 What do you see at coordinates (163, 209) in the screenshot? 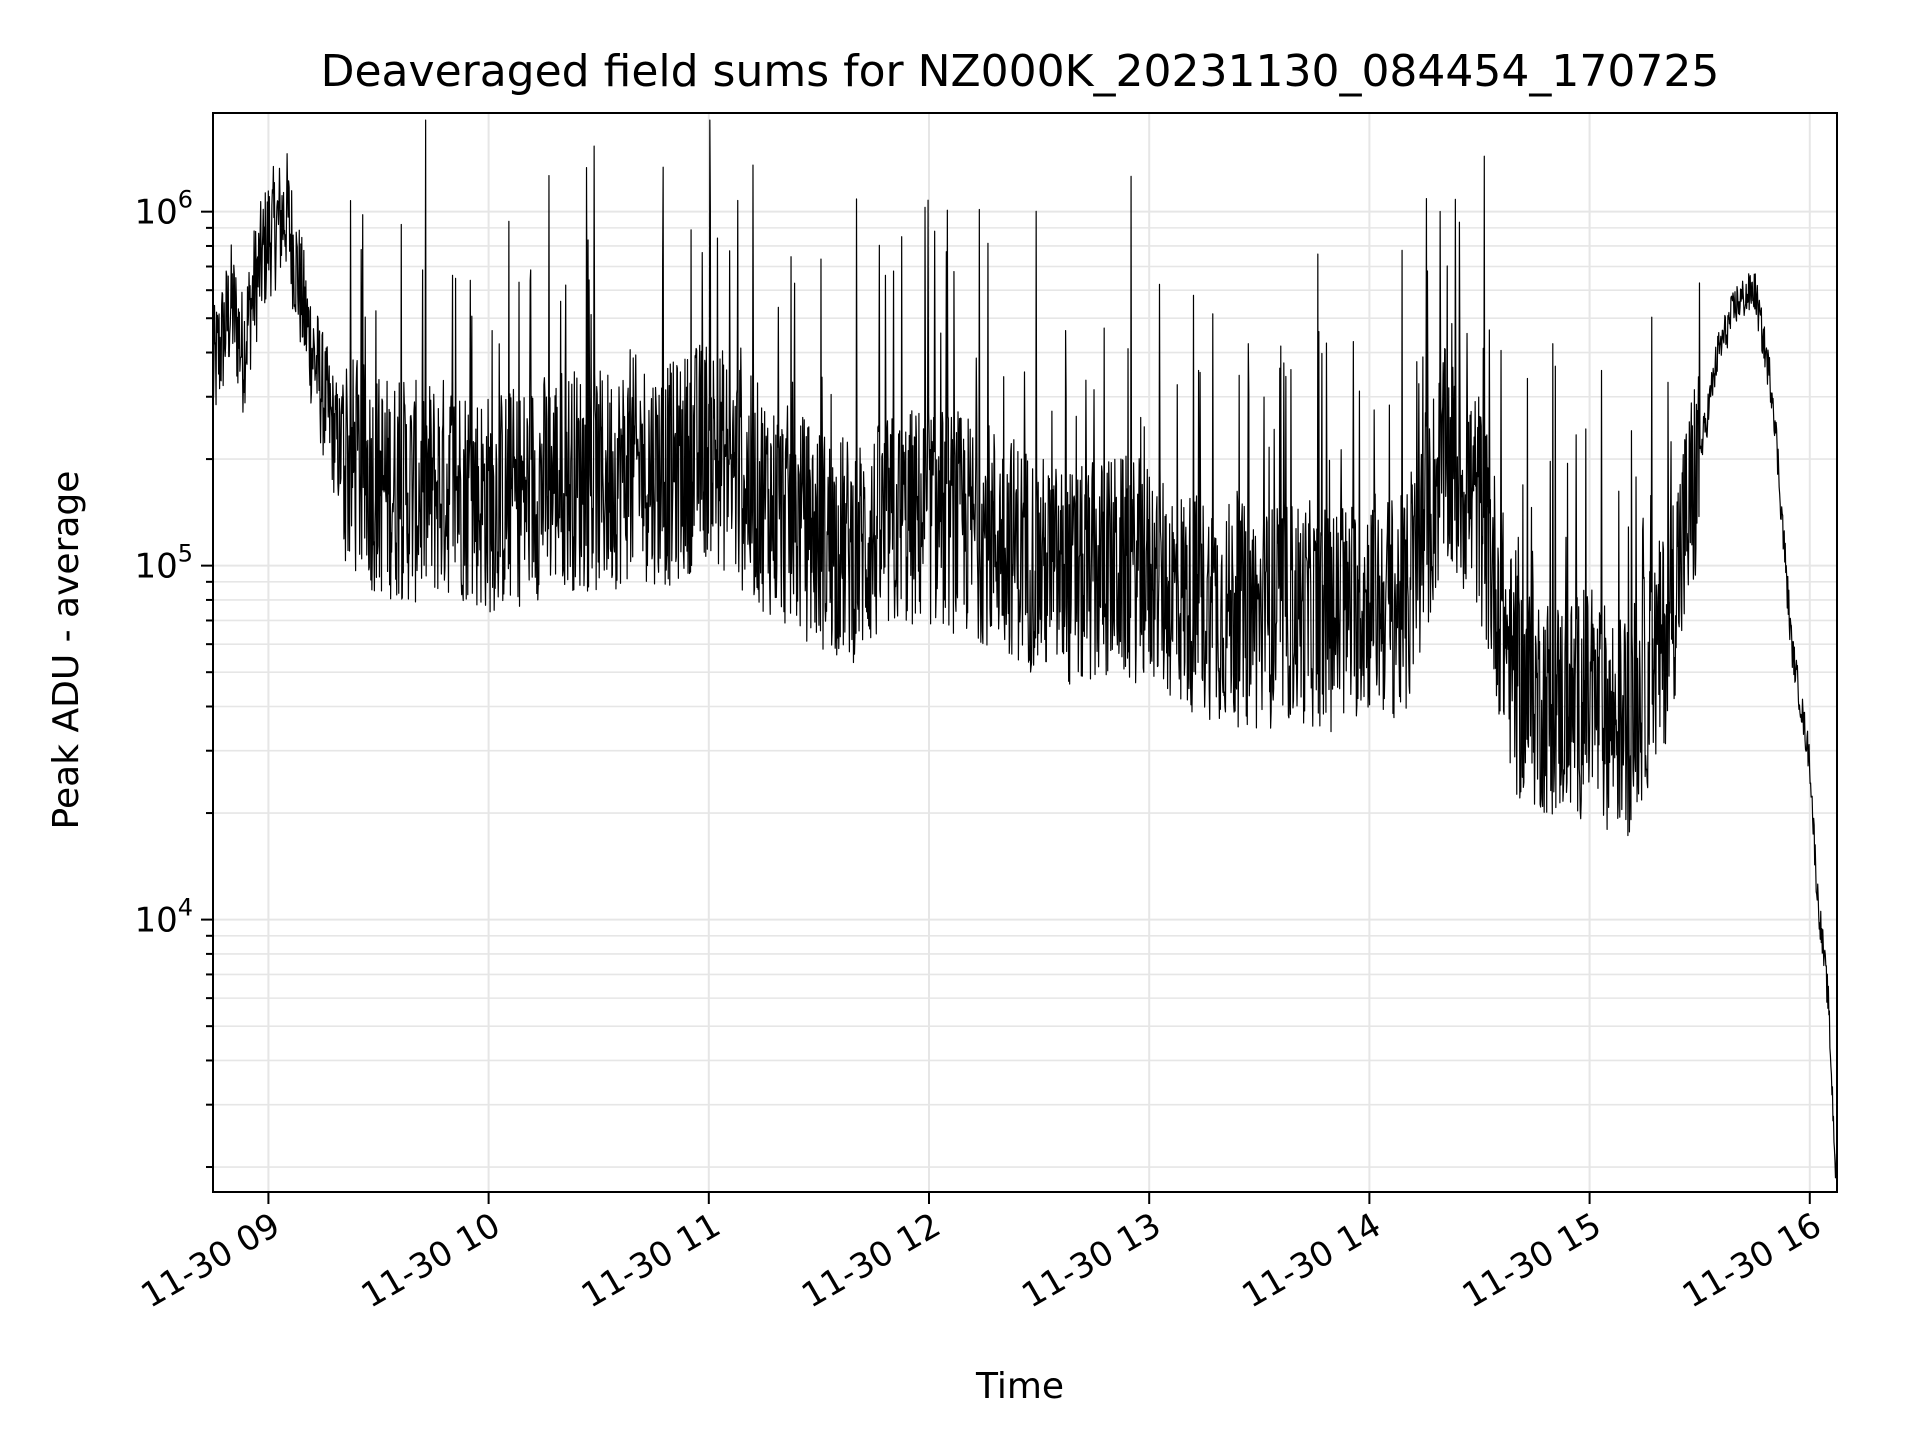
I see `y-tick-label: 10⁶` at bounding box center [163, 209].